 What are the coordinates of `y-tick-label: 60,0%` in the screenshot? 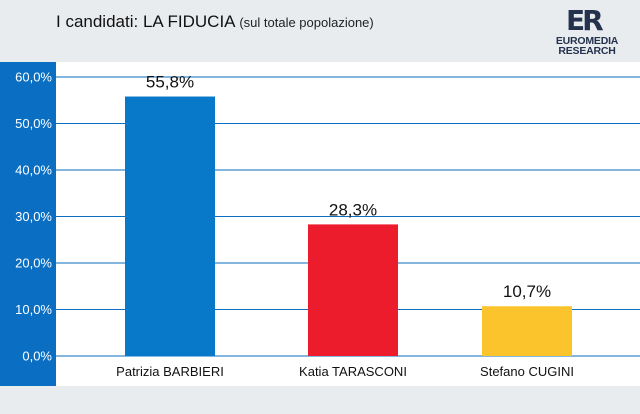 It's located at (33, 77).